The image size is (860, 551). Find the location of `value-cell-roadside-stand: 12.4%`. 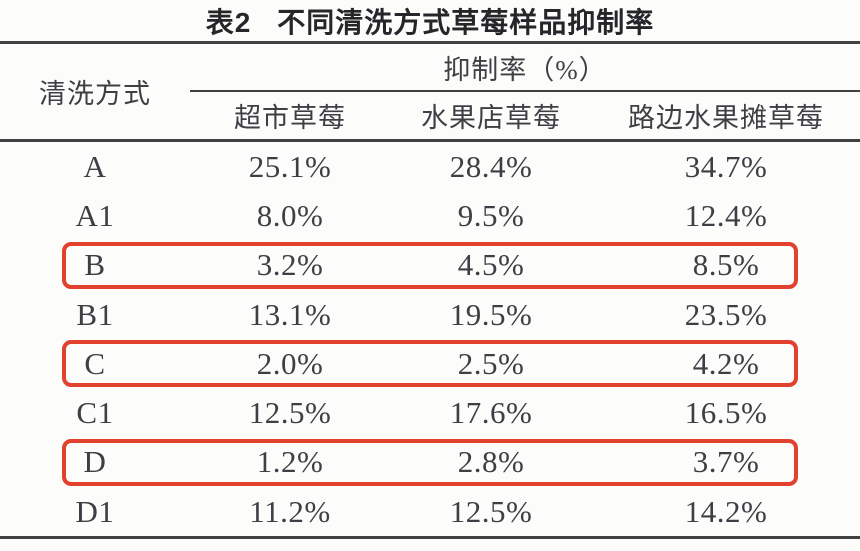

value-cell-roadside-stand: 12.4% is located at coordinates (726, 215).